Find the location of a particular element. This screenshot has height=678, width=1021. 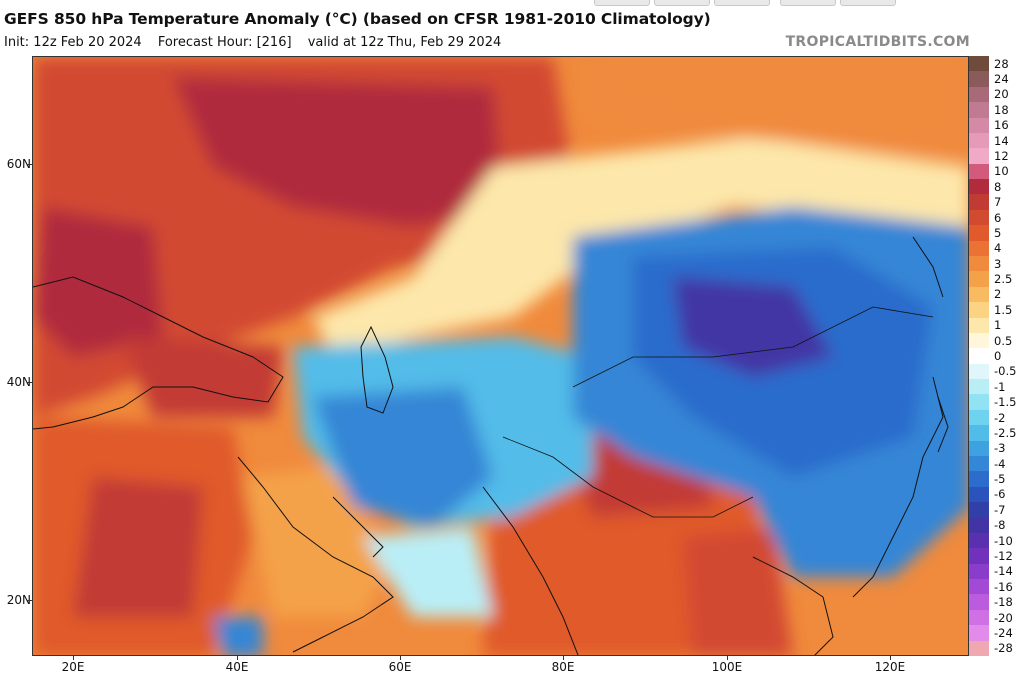

brand-watermark: TROPICALTIDBITS.COM is located at coordinates (877, 42).